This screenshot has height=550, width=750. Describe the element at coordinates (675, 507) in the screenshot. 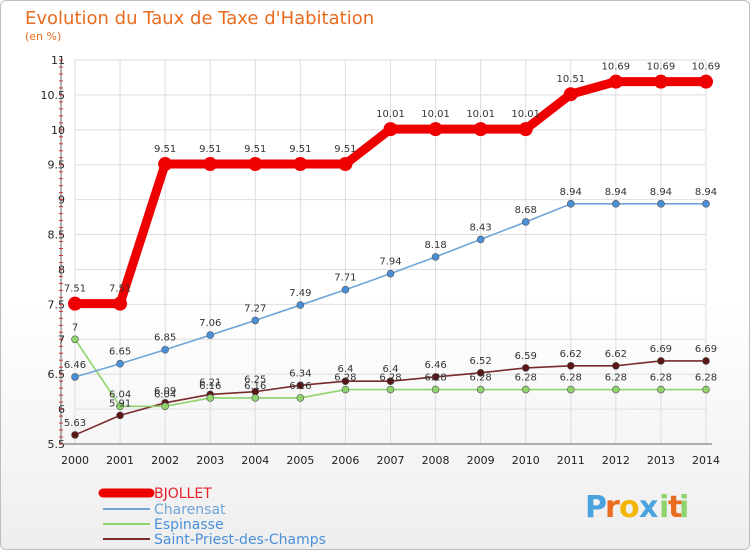

I see `svg-text: t` at that location.